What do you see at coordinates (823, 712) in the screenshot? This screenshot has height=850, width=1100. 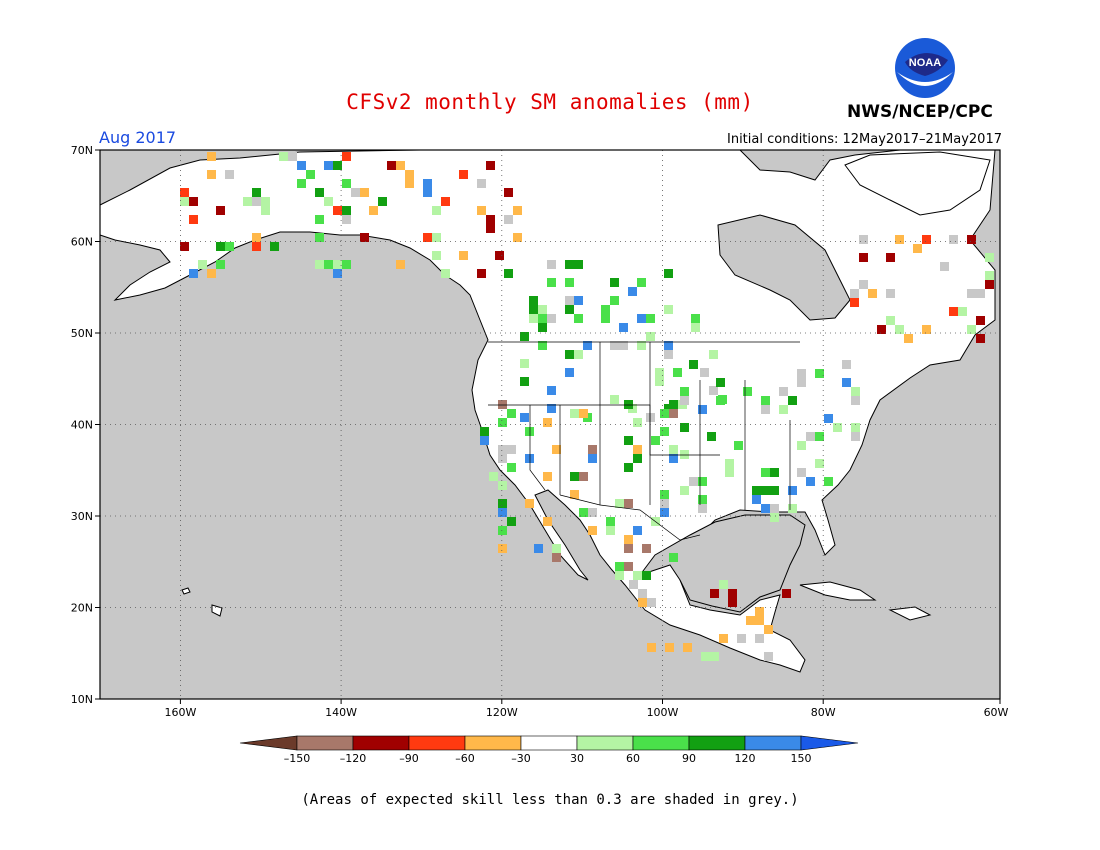 I see `lon-label: 80W` at bounding box center [823, 712].